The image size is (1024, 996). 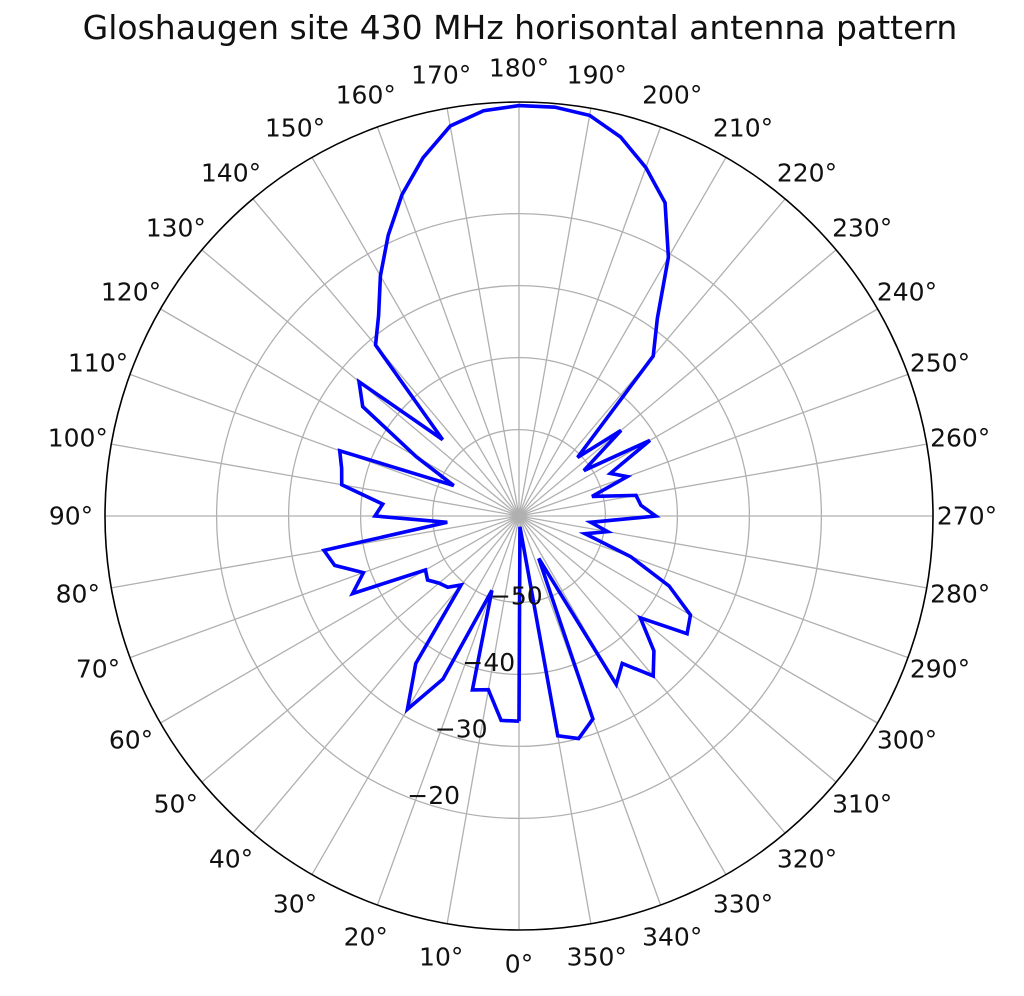 I want to click on angle-tick-label: 230°, so click(x=862, y=228).